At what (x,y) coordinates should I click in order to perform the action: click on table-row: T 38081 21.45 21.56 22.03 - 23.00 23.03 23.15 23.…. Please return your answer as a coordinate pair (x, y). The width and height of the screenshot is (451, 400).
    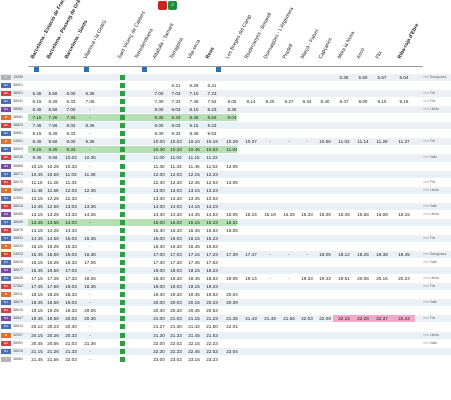
    Looking at the image, I should click on (225, 360).